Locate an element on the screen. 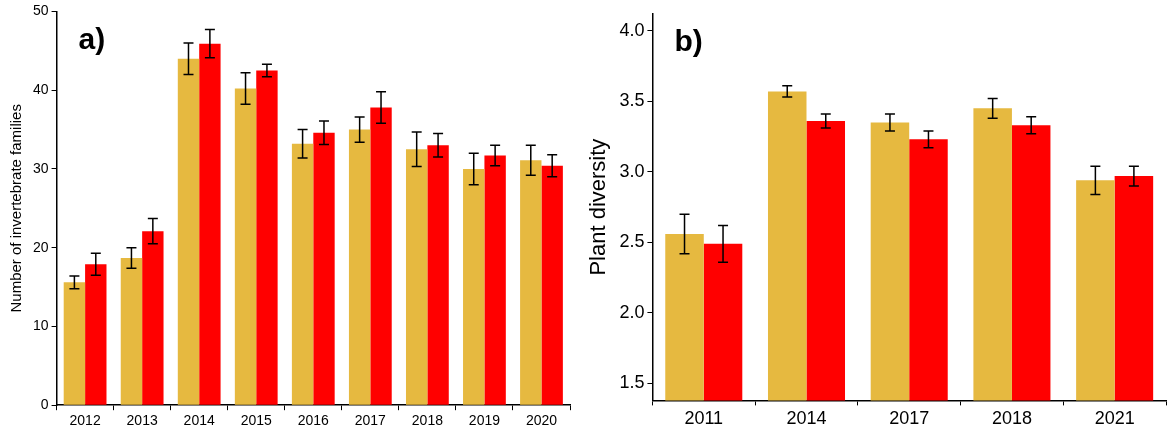 The width and height of the screenshot is (1174, 437). y-tick-label: 2.5 is located at coordinates (632, 241).